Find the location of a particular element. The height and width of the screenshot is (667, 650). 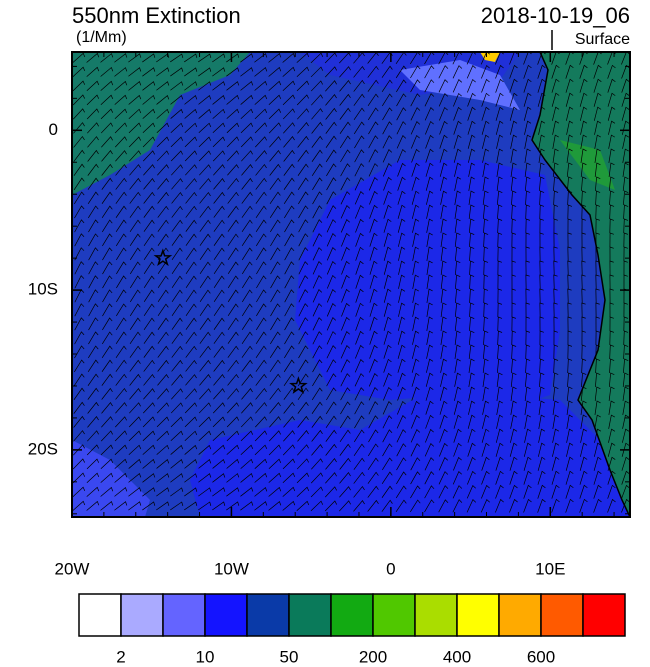

colorbar-label: 10 is located at coordinates (205, 656).